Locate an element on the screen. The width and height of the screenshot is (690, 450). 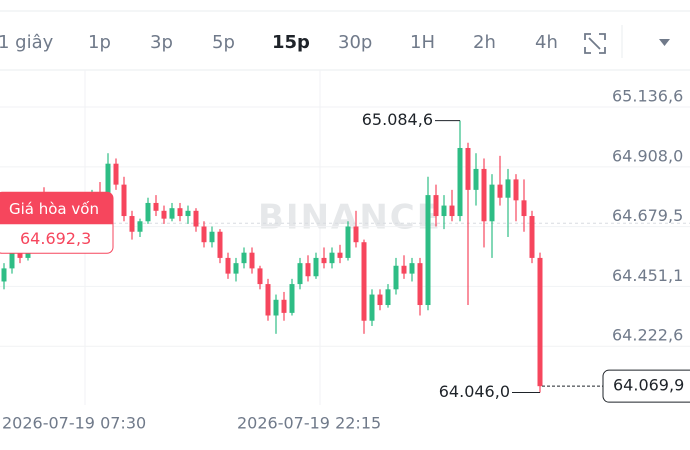
break-even-value: 64.692,3 is located at coordinates (55, 238).